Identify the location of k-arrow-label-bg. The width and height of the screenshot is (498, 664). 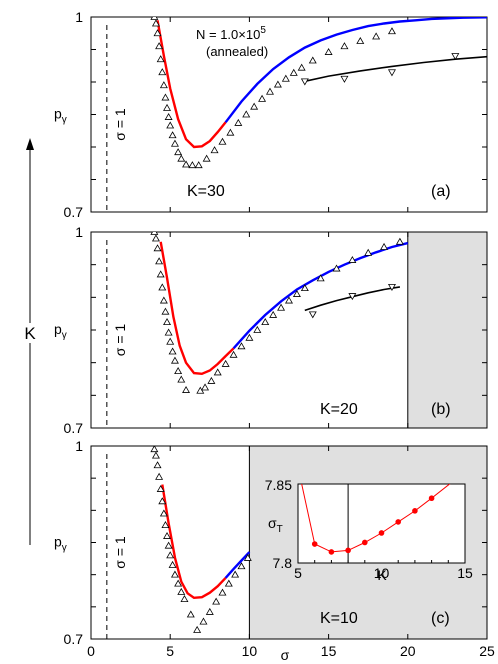
(30, 333).